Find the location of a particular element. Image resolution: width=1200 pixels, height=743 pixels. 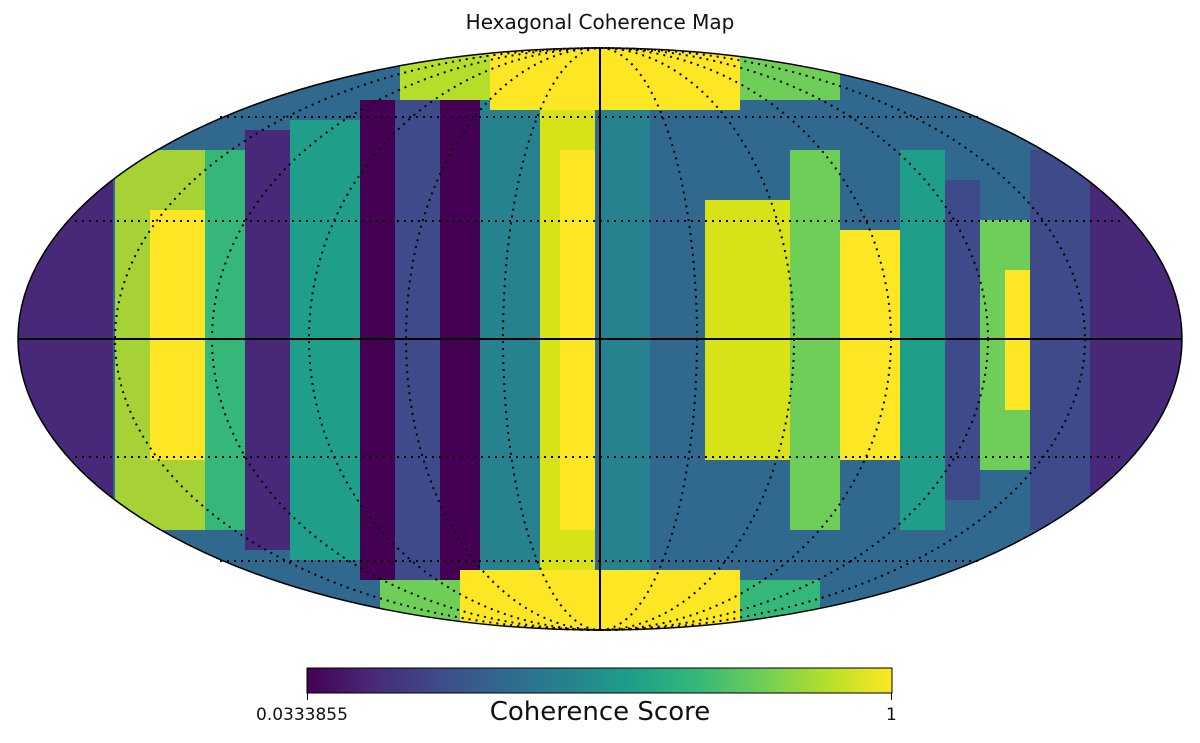

colorbar-title: Coherence Score is located at coordinates (600, 712).